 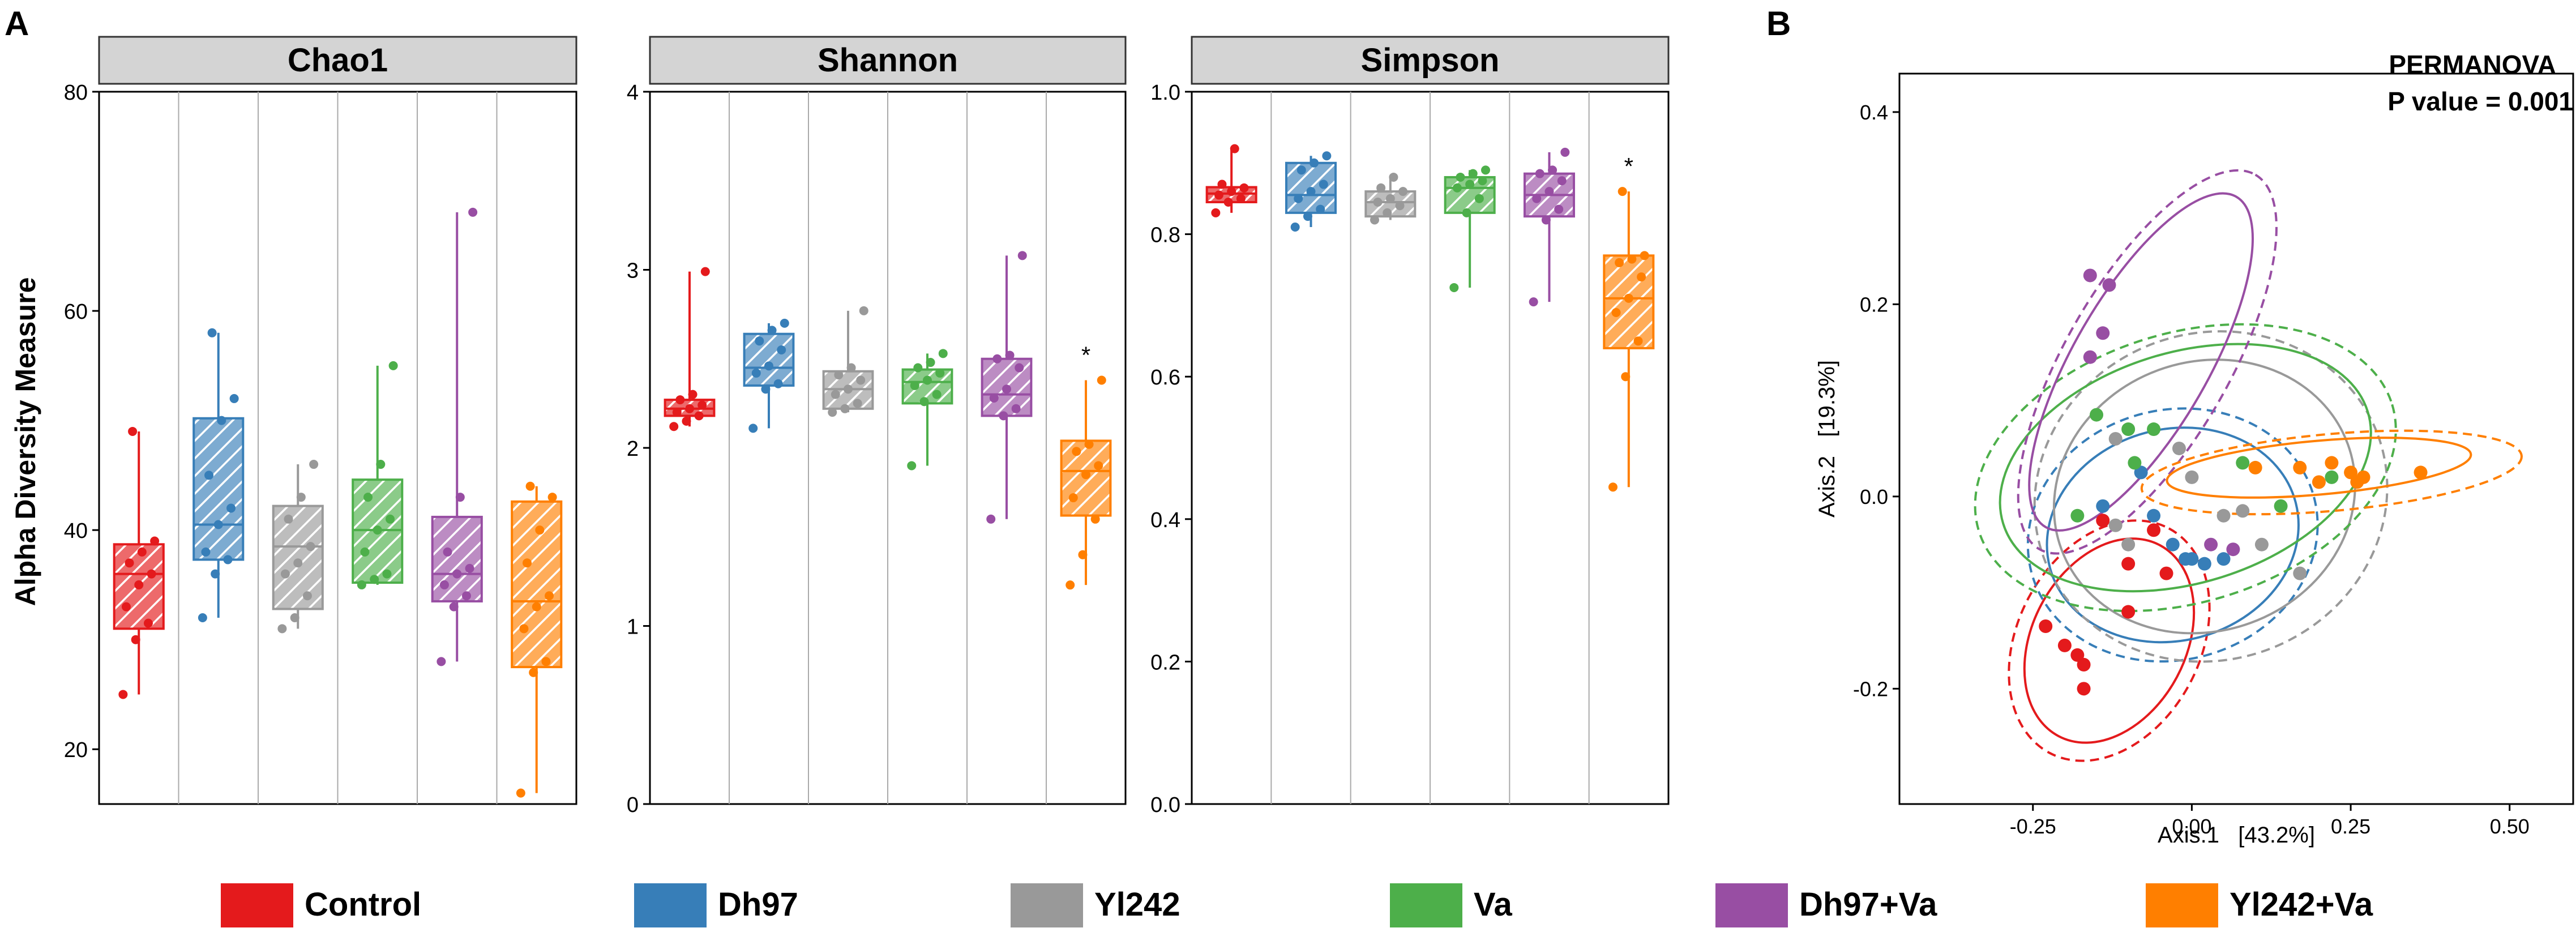 I want to click on box-yl242-va, so click(x=537, y=639).